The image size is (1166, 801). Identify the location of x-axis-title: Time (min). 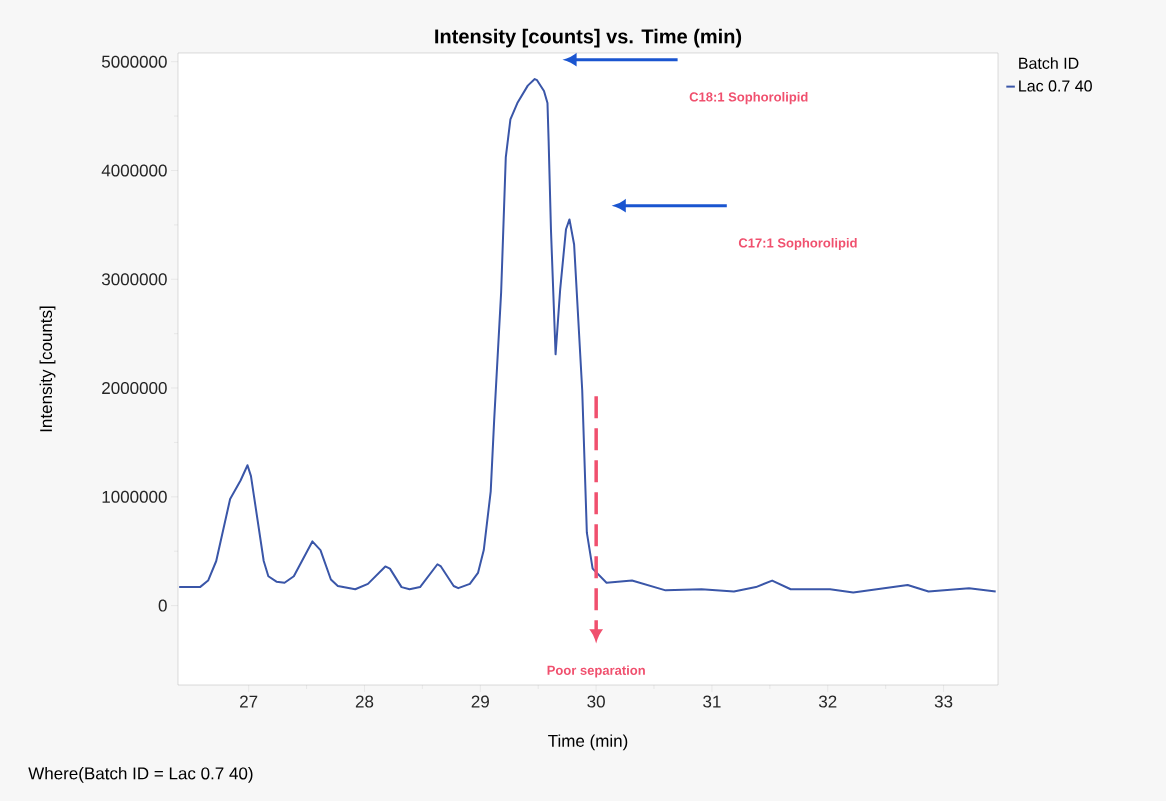
(588, 742).